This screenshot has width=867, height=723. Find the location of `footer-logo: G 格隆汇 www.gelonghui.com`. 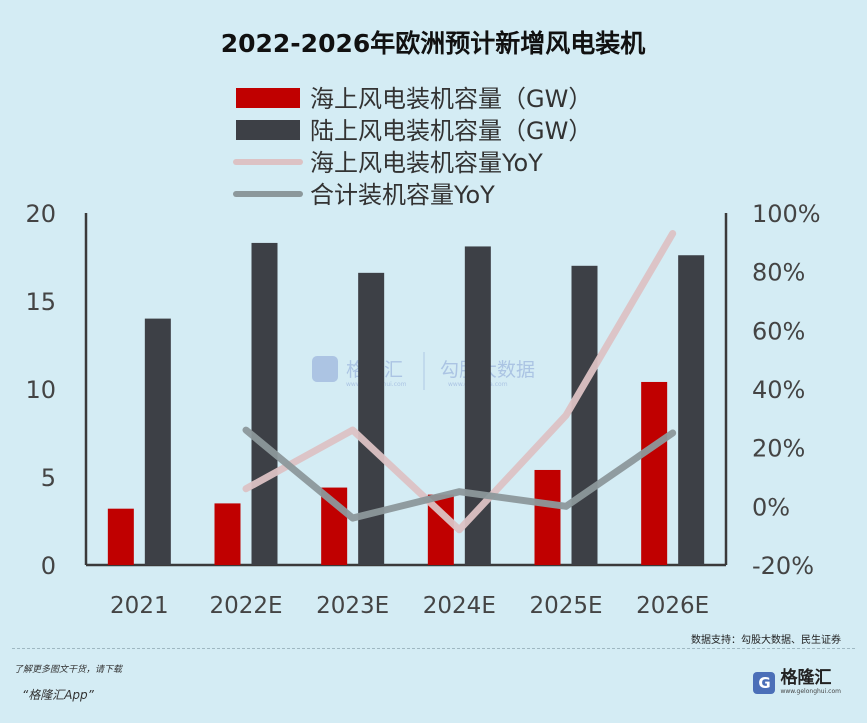

footer-logo: G 格隆汇 www.gelonghui.com is located at coordinates (797, 682).